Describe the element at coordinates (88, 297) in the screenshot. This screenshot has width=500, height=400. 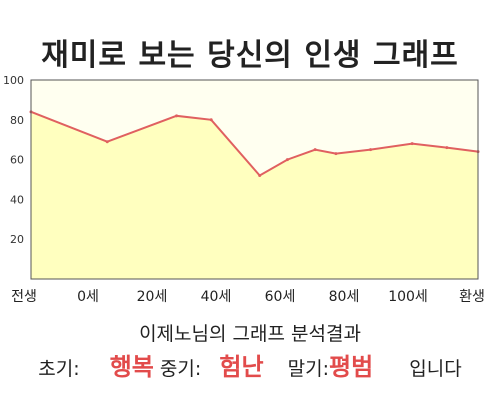
I see `x-tick-label: 0세` at that location.